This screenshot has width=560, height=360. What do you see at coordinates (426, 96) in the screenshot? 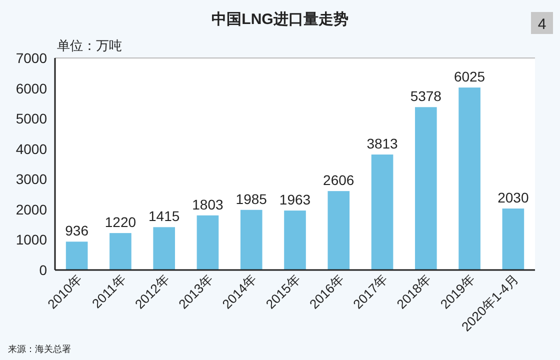
I see `data-label: 5378` at bounding box center [426, 96].